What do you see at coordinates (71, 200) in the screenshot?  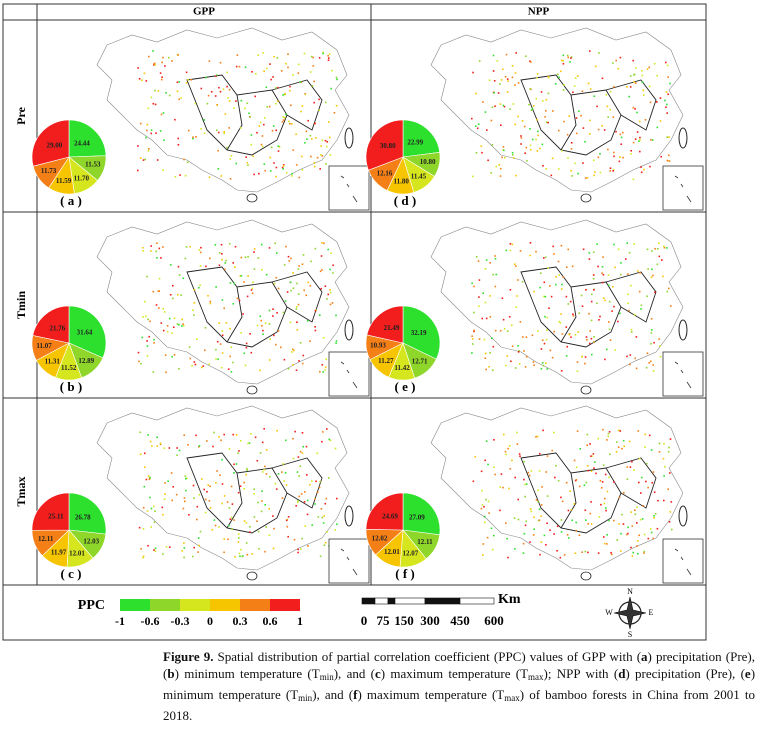 I see `panel-label: ( a )` at bounding box center [71, 200].